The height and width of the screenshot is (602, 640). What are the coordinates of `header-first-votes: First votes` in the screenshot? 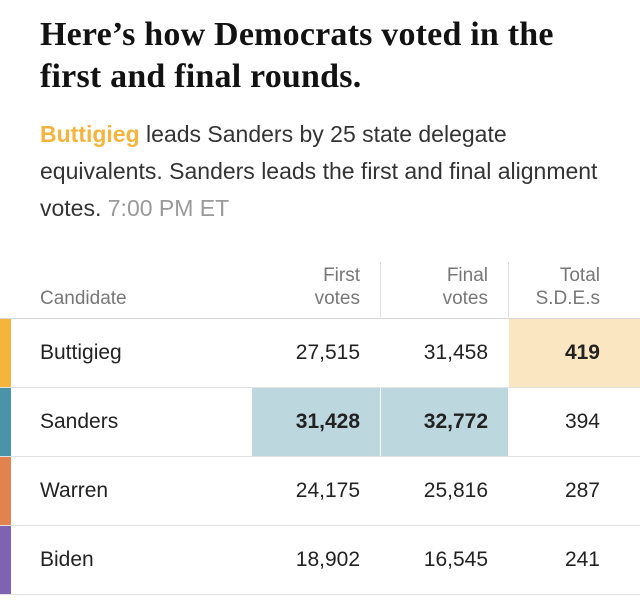 It's located at (307, 287).